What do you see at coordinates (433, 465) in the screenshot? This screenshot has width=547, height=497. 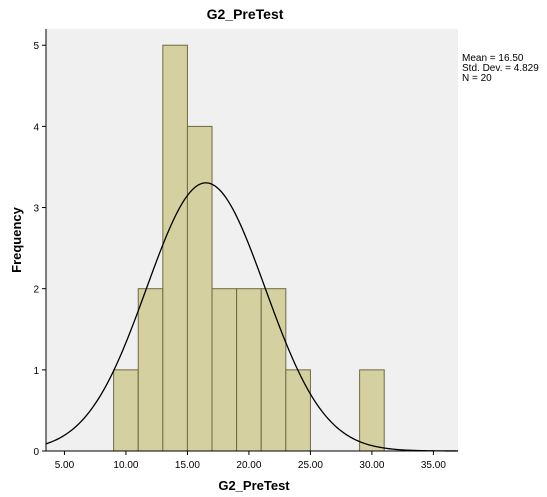 I see `x-tick-label: 35.00` at bounding box center [433, 465].